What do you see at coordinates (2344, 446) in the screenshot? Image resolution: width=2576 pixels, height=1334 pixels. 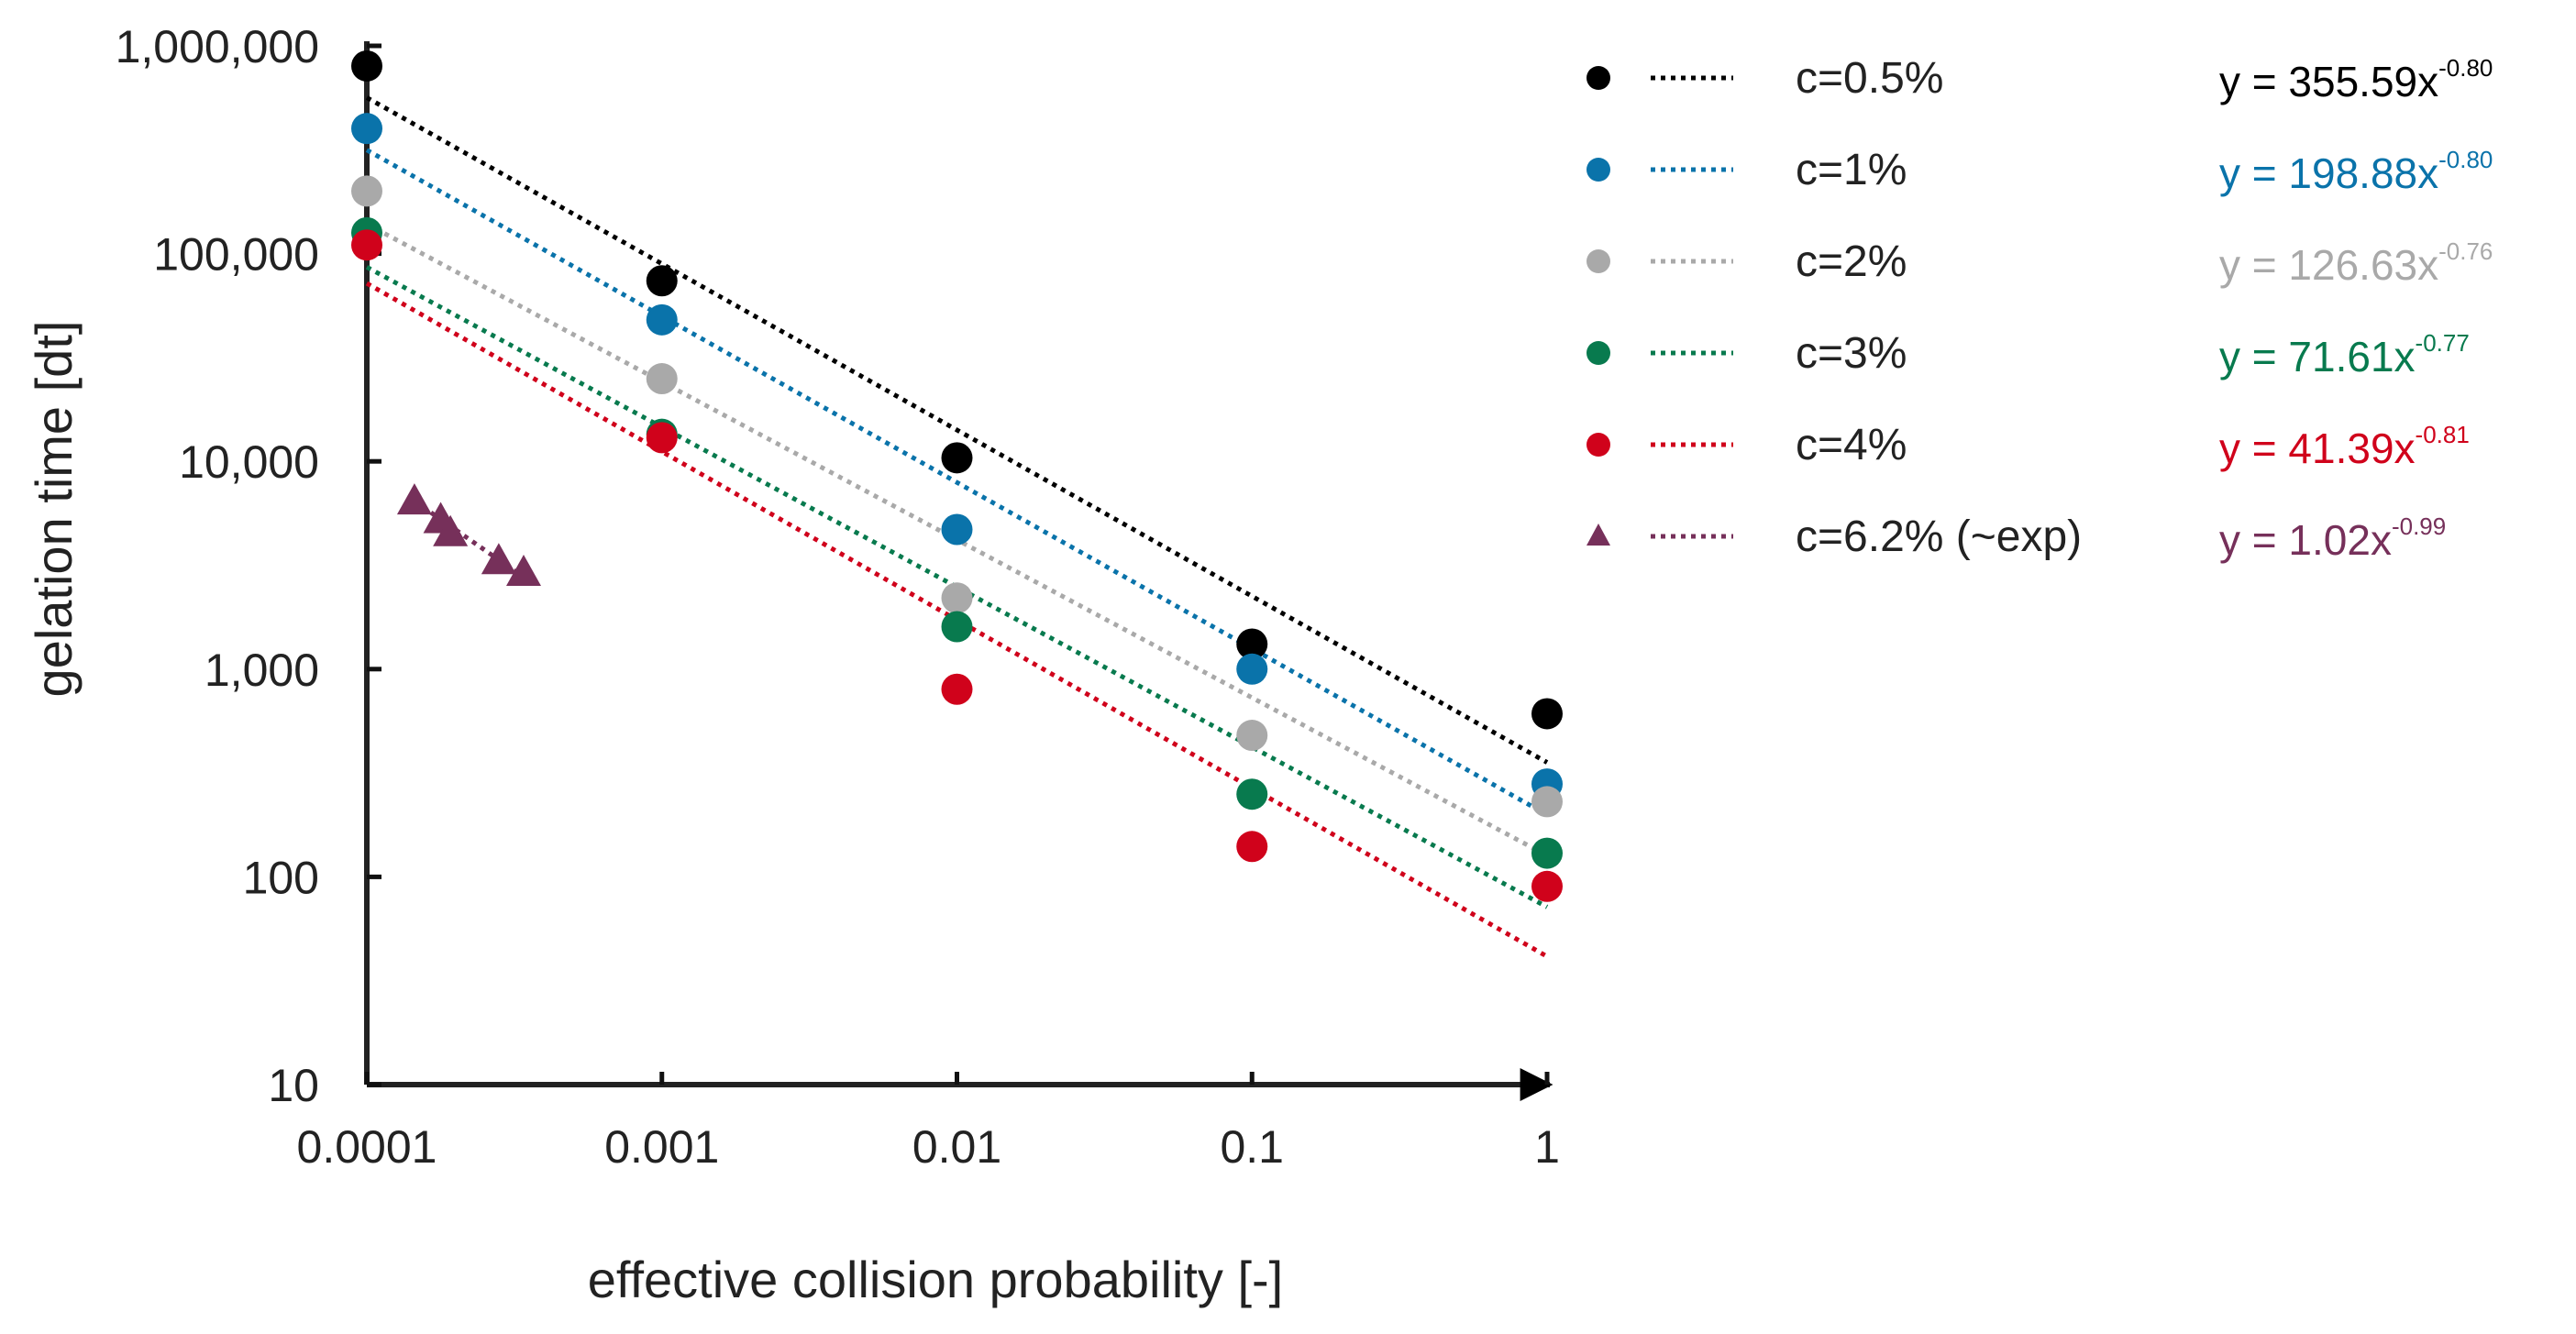 I see `trendline-equation: y = 41.39x-0.81` at bounding box center [2344, 446].